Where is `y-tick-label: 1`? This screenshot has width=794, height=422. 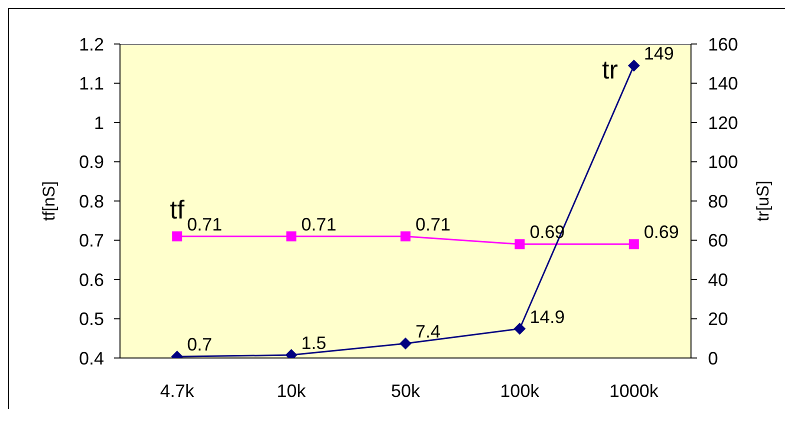 y-tick-label: 1 is located at coordinates (99, 122).